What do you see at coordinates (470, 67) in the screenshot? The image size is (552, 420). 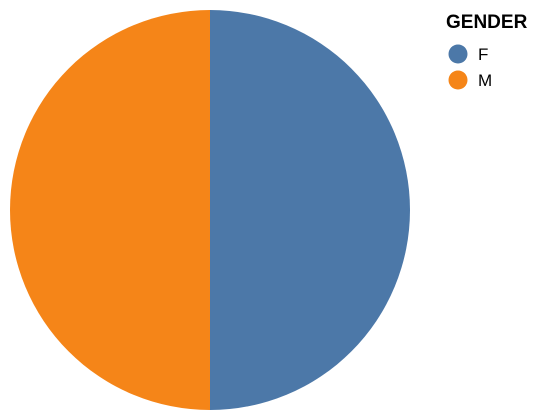 I see `legend-items: FM` at bounding box center [470, 67].